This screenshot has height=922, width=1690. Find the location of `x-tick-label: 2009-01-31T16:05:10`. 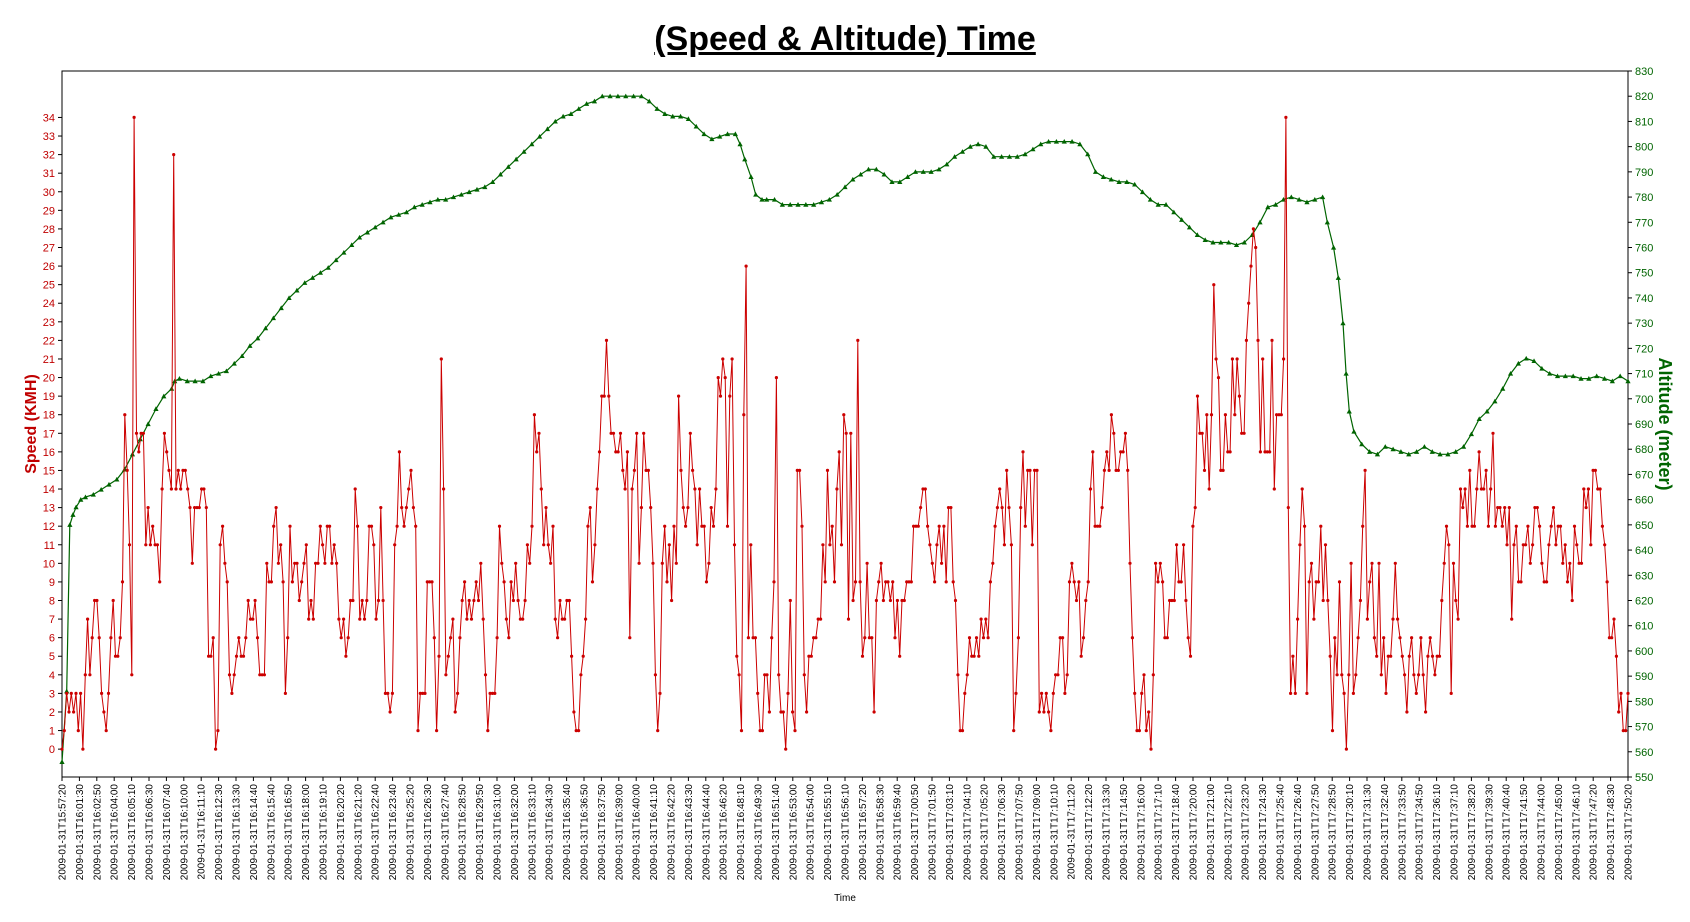

x-tick-label: 2009-01-31T16:05:10 is located at coordinates (132, 832).